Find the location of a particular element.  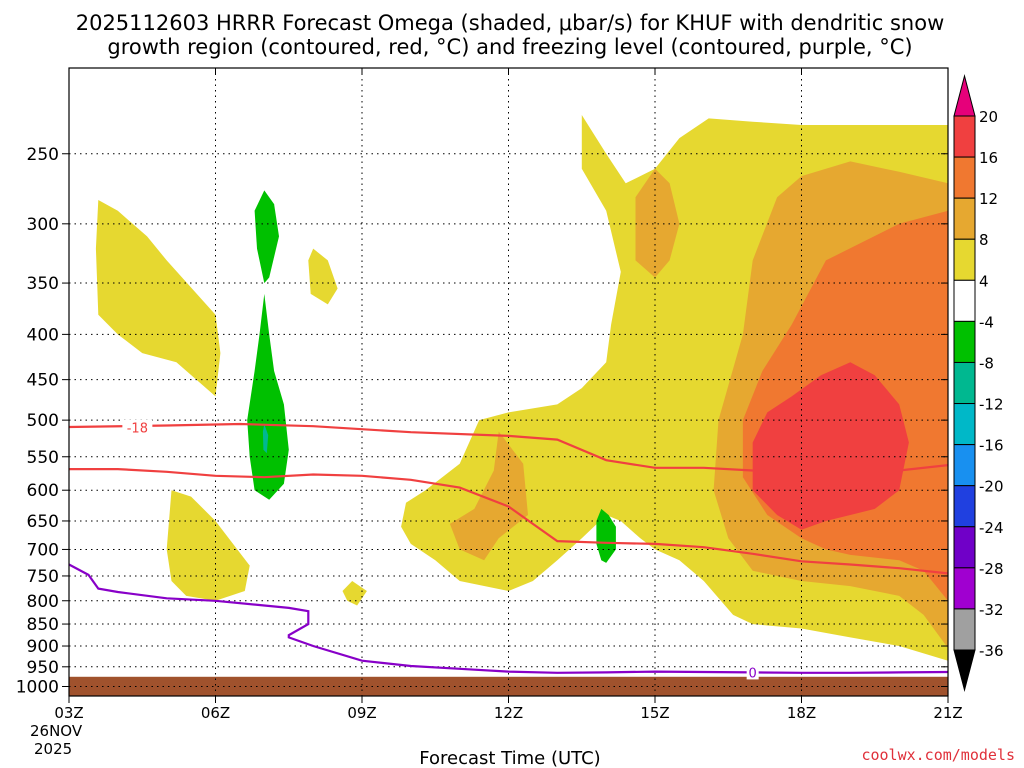

y-tick-label-400: 400 is located at coordinates (43, 335).